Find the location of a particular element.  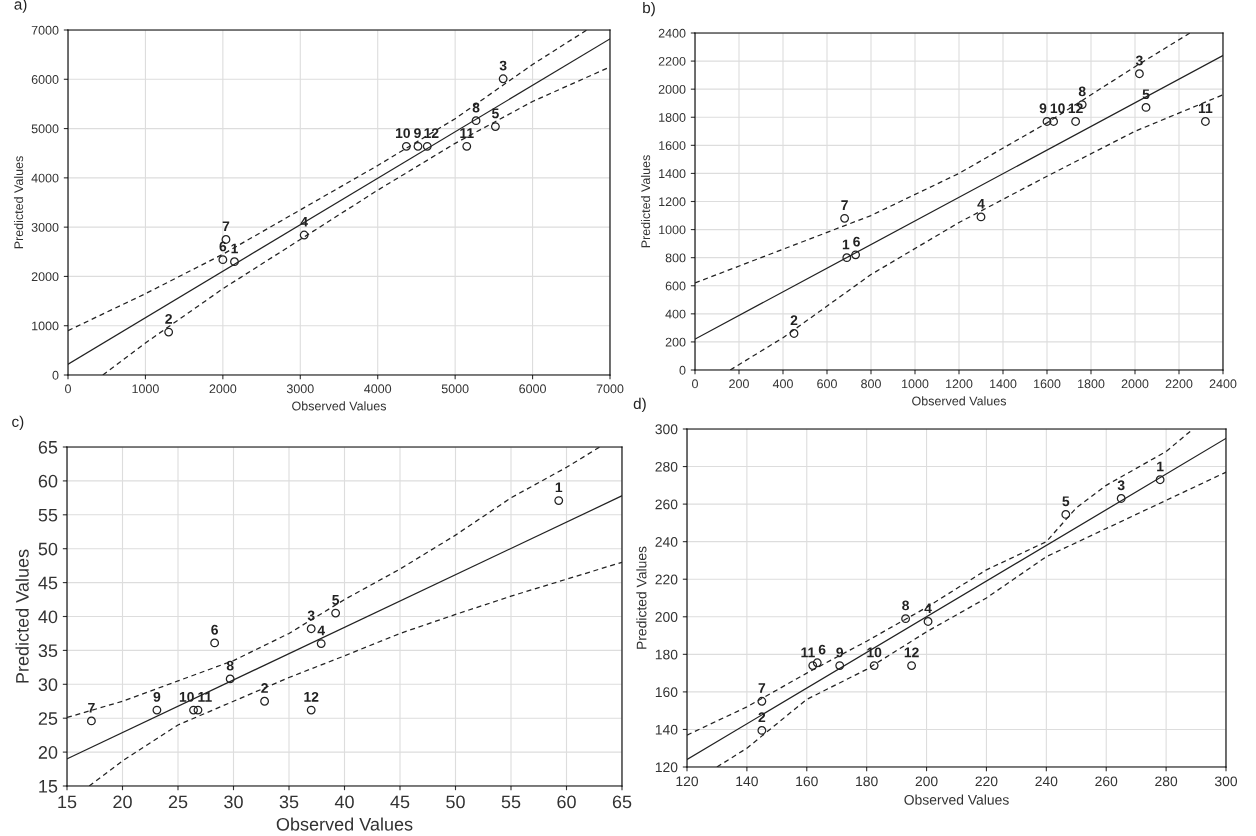

x-tick-label: 280 is located at coordinates (1166, 781).